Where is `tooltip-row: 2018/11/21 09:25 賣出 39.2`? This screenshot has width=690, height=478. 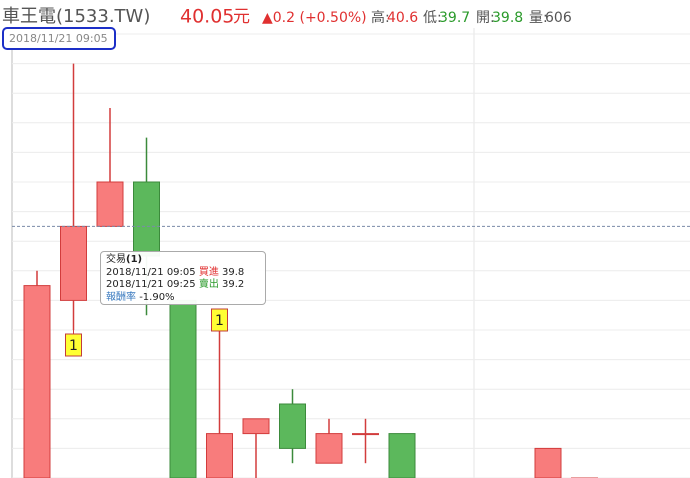 tooltip-row: 2018/11/21 09:25 賣出 39.2 is located at coordinates (183, 285).